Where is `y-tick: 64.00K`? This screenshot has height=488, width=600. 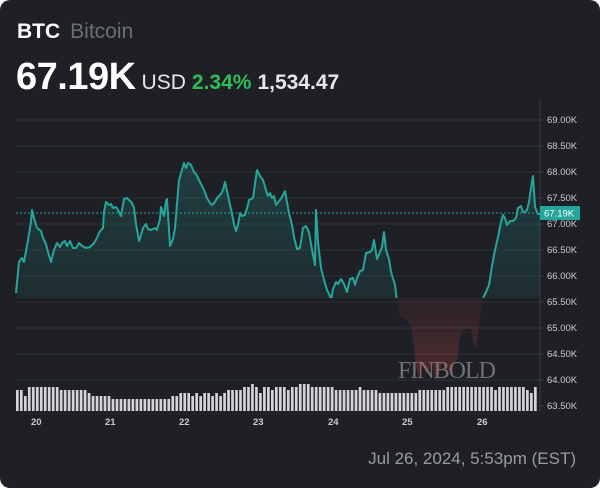
y-tick: 64.00K is located at coordinates (562, 380).